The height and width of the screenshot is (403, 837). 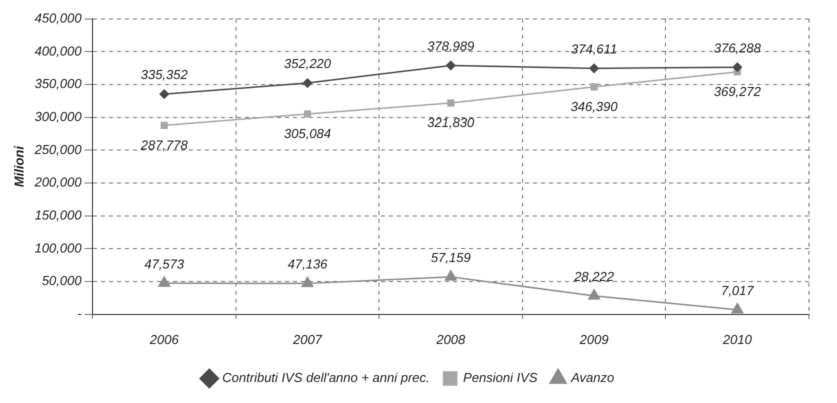 I want to click on data-label: 47,136, so click(x=308, y=264).